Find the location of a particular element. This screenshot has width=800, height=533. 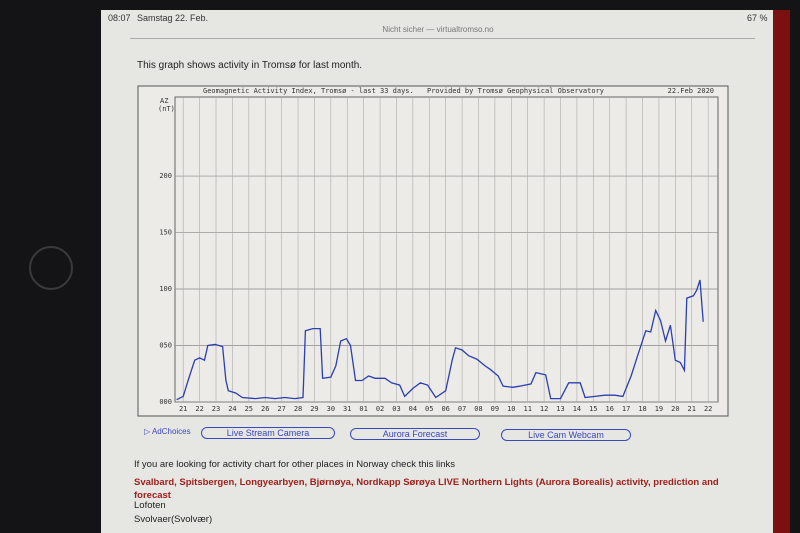

x-tick-label: 09 is located at coordinates (495, 409).